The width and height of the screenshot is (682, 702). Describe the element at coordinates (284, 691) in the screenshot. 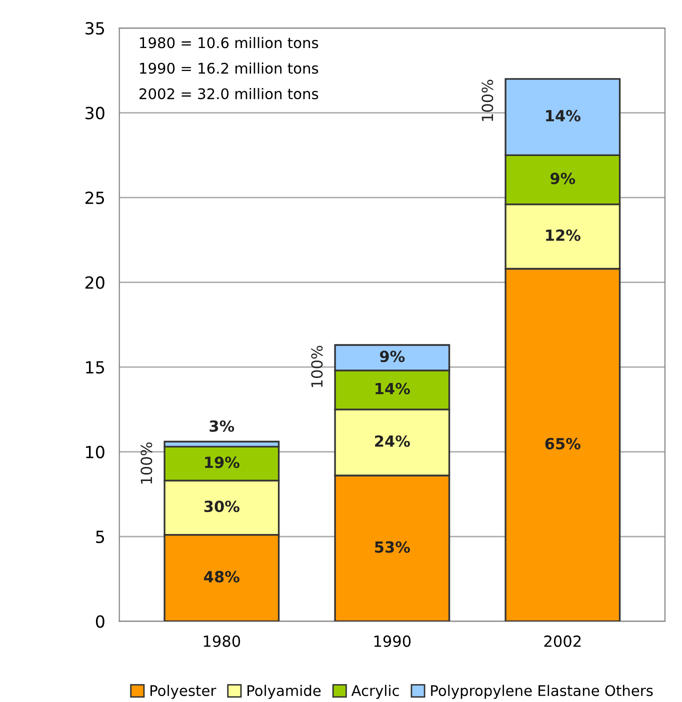

I see `legend-label: Polyamide` at that location.